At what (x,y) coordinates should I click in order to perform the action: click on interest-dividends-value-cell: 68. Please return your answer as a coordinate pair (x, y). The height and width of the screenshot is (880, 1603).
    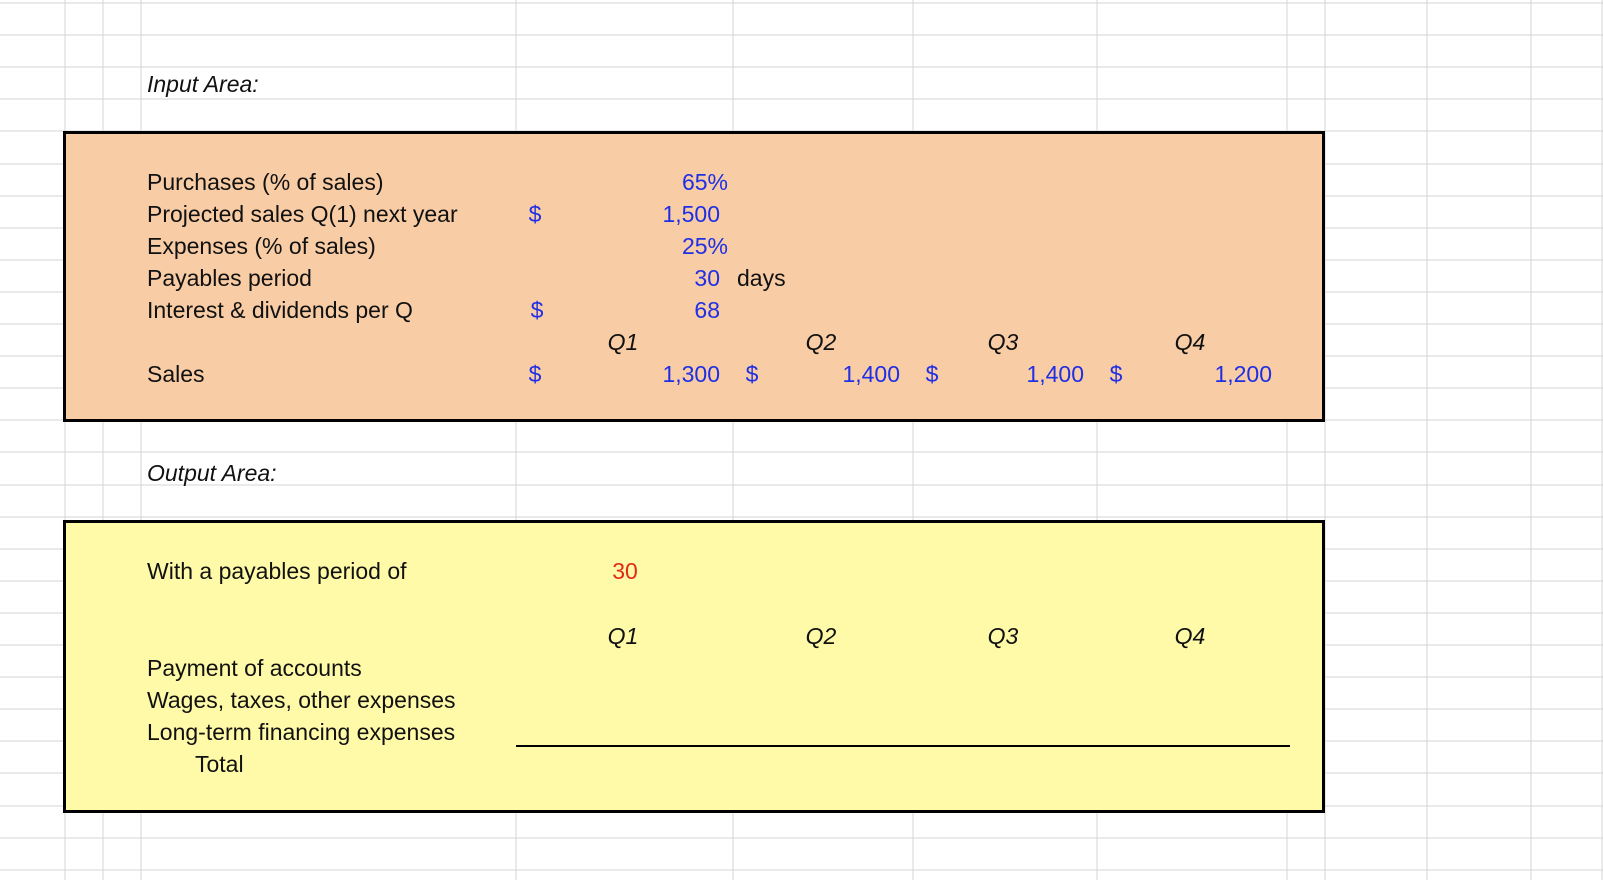
    Looking at the image, I should click on (707, 310).